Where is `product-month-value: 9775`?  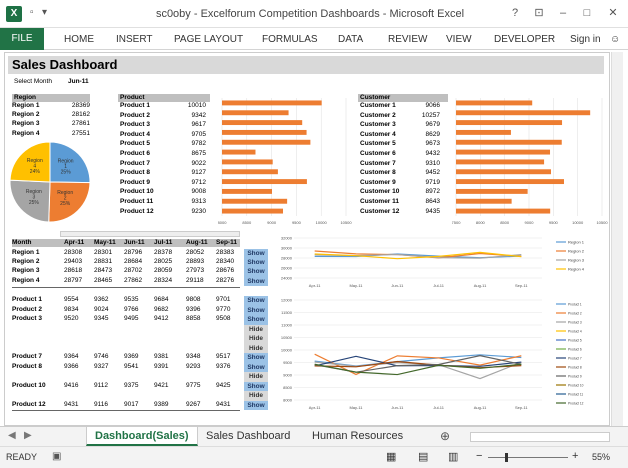 product-month-value: 9775 is located at coordinates (193, 385).